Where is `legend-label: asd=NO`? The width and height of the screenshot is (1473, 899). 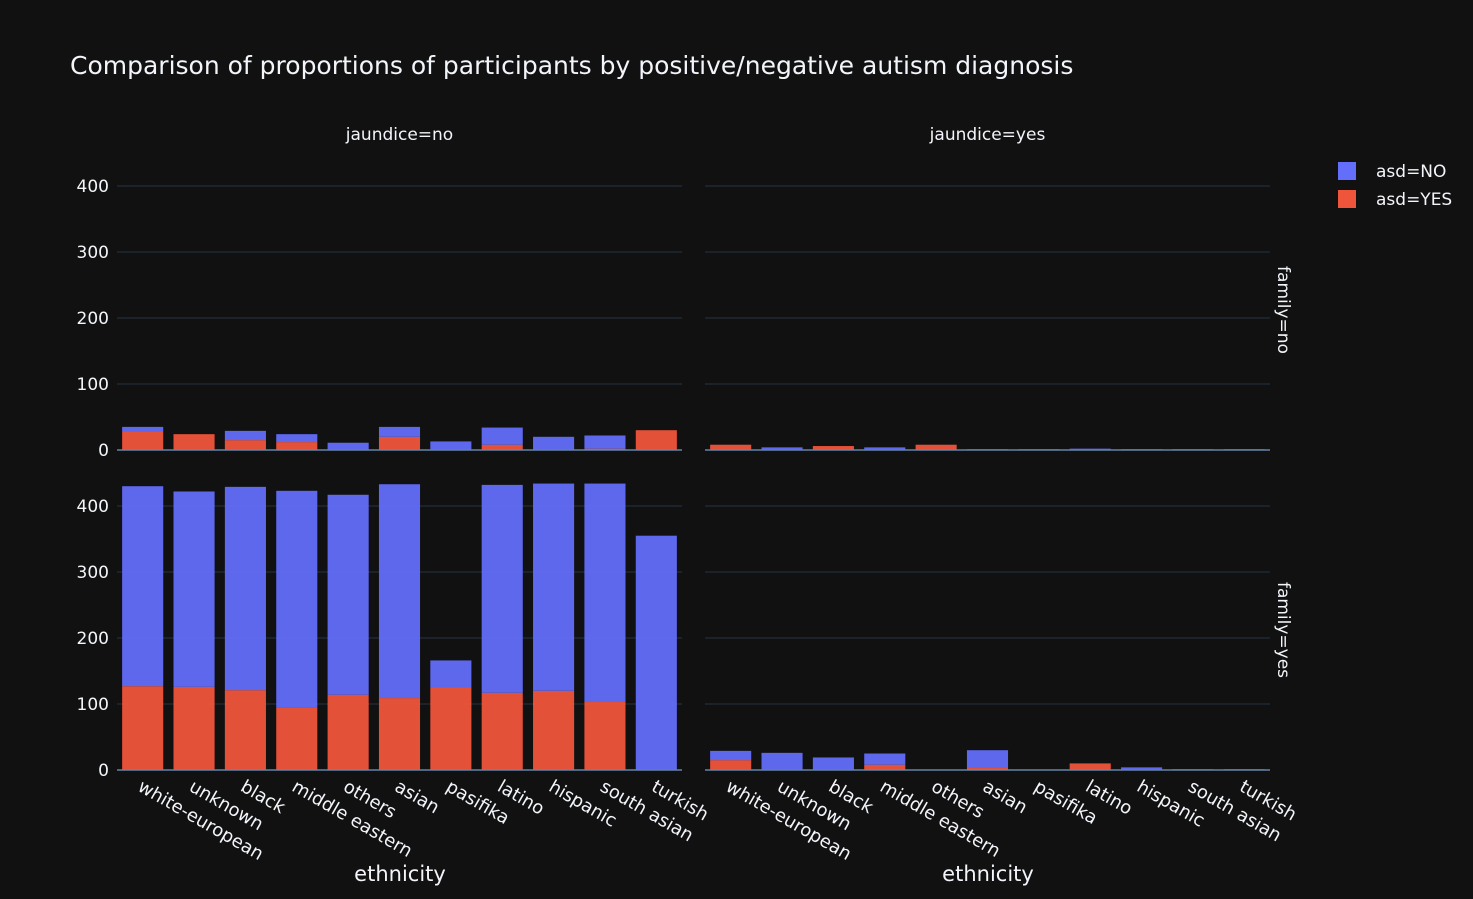
legend-label: asd=NO is located at coordinates (1411, 172).